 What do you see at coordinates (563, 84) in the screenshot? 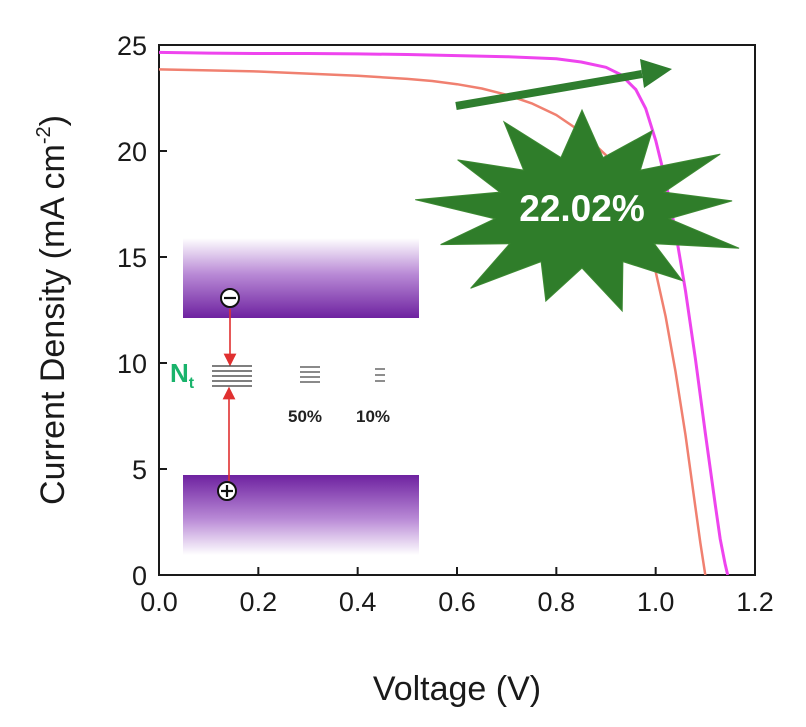
I see `improvement-arrow` at bounding box center [563, 84].